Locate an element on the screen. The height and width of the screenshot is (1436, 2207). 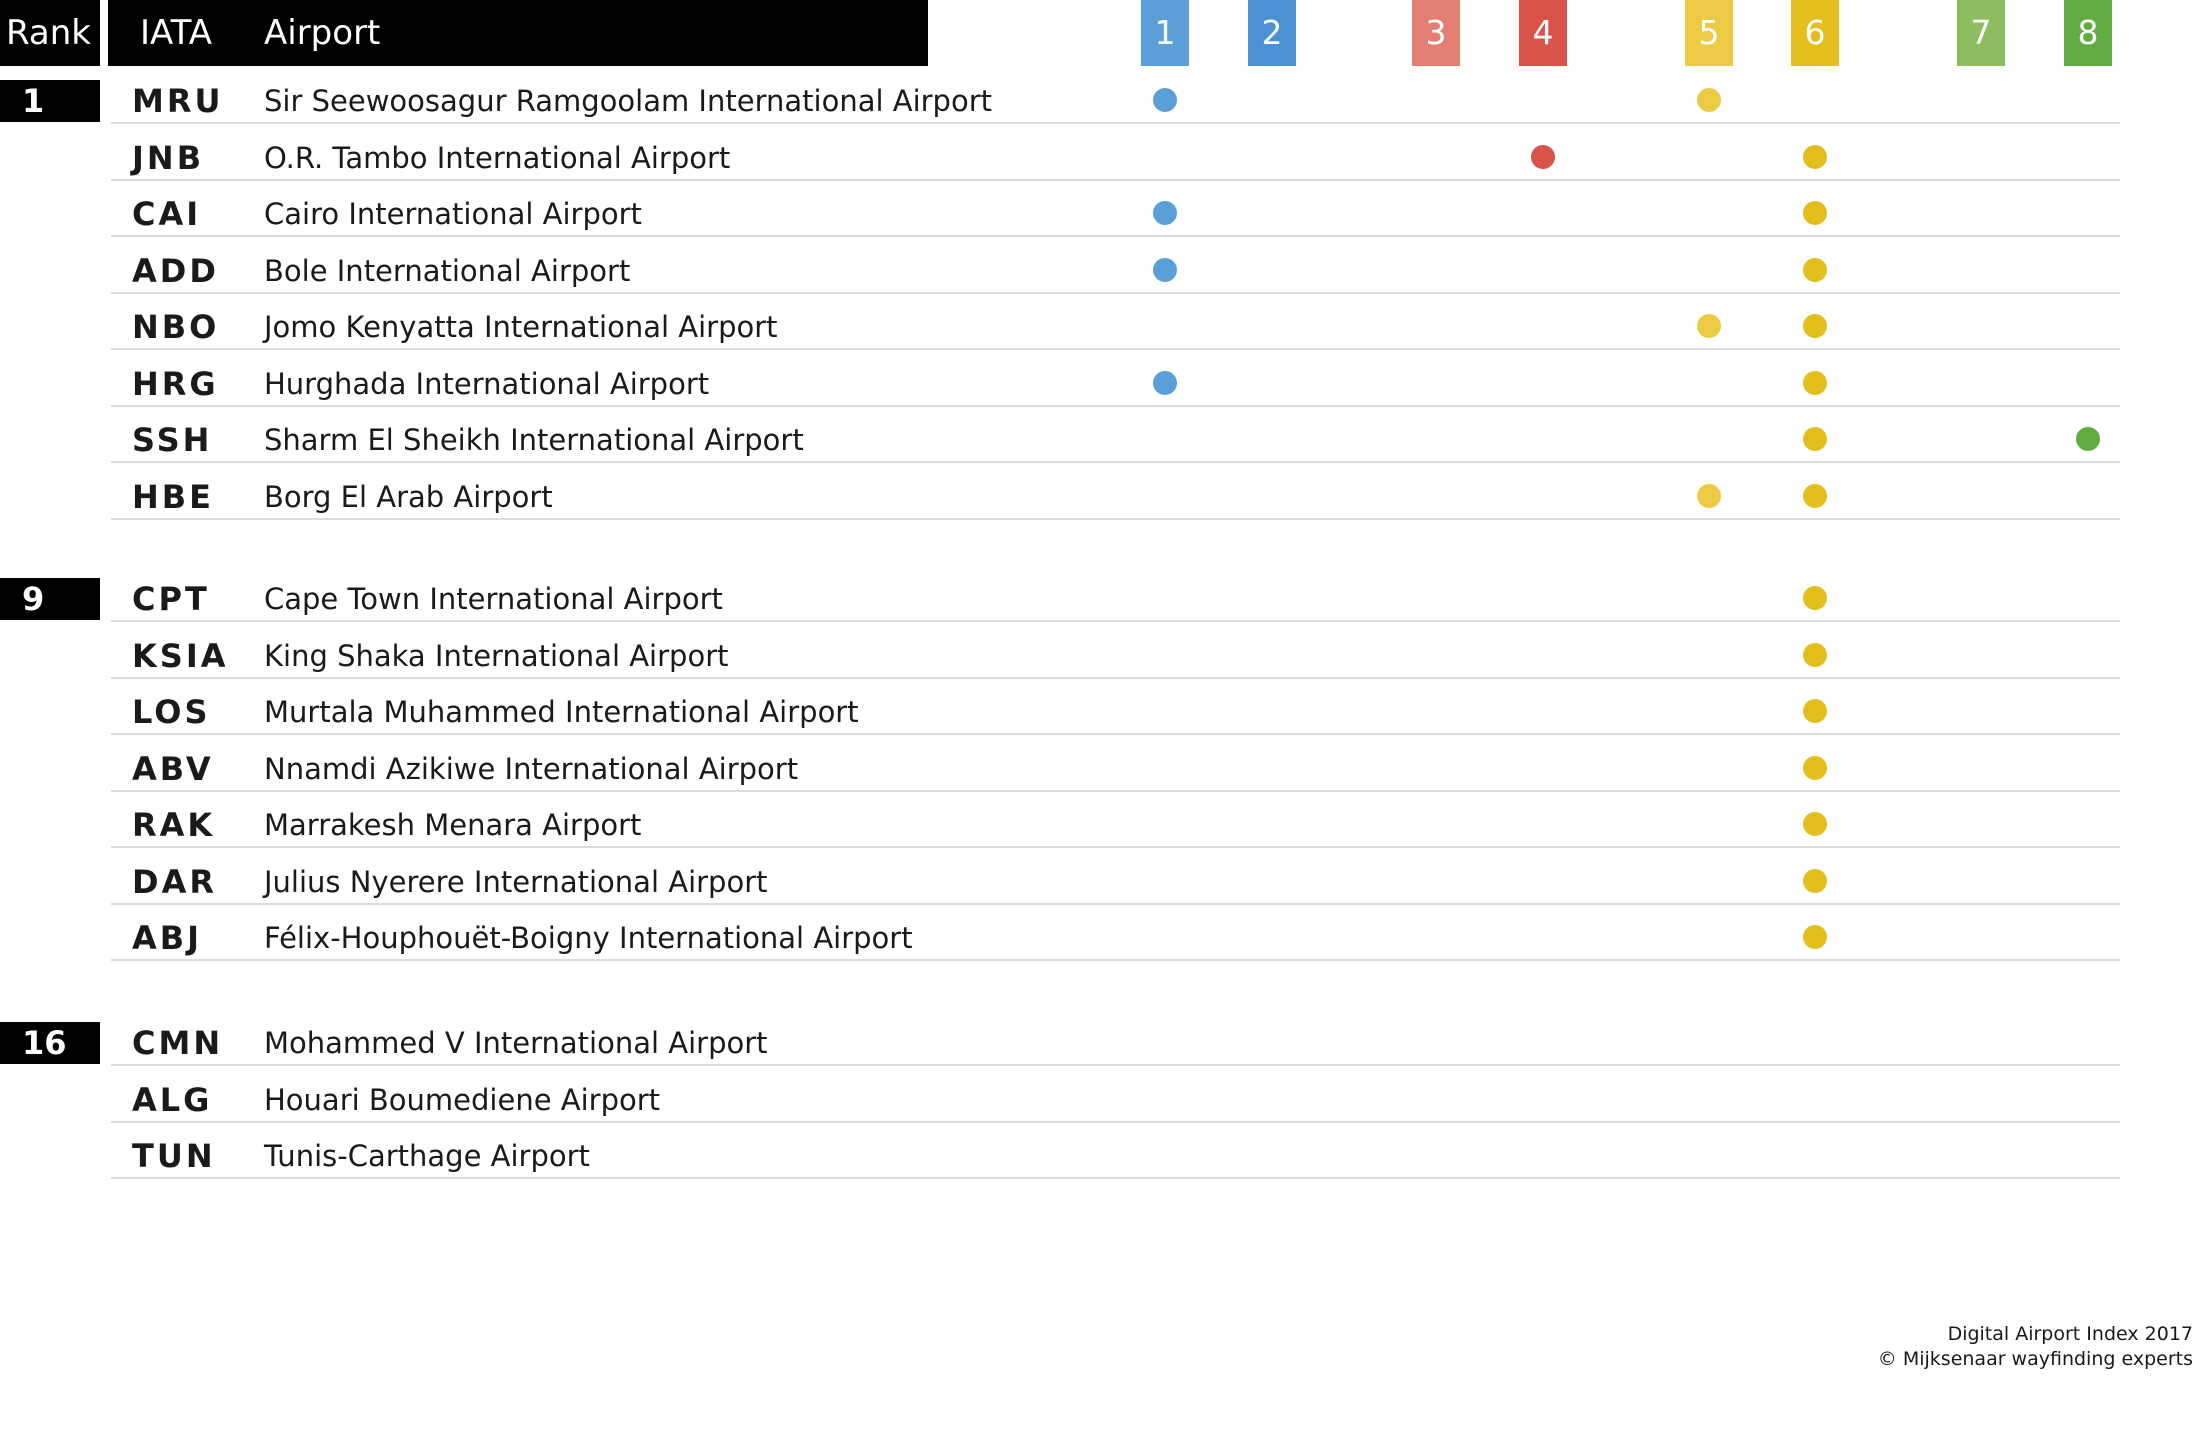
iata-code: KSIA is located at coordinates (180, 655).